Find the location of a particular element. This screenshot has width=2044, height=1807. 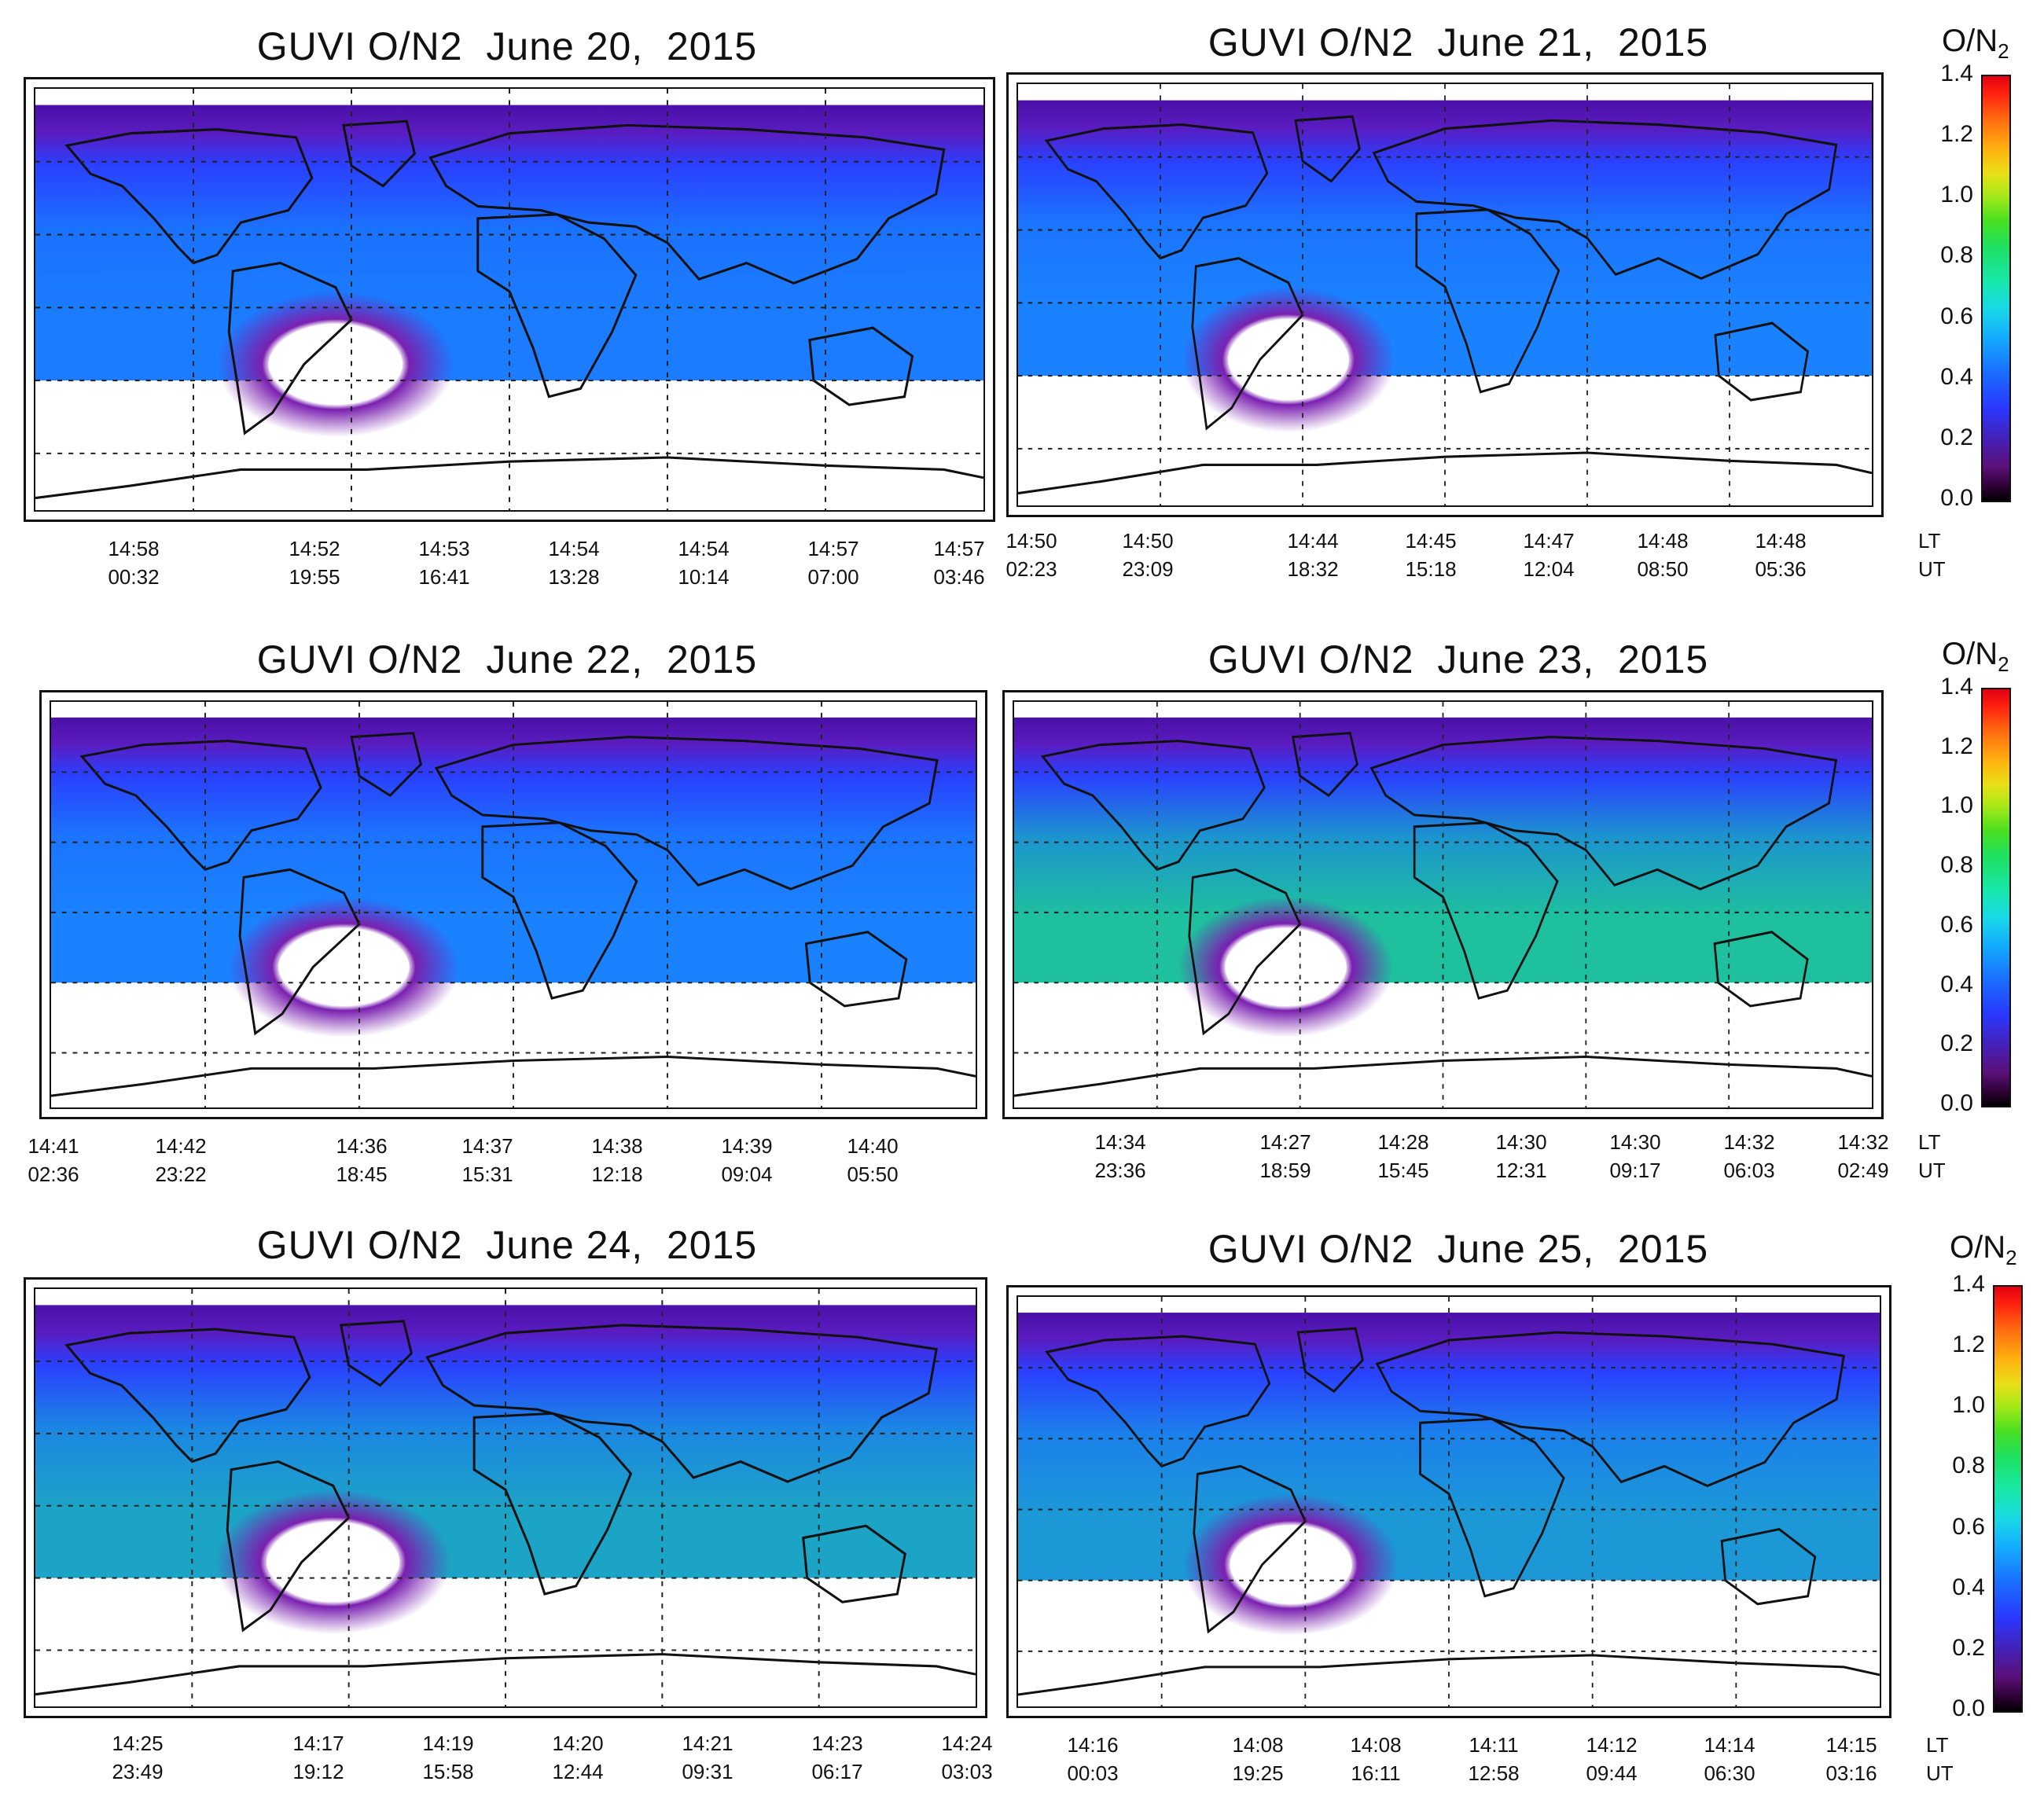

tick-ut: 15:58 is located at coordinates (448, 1771).